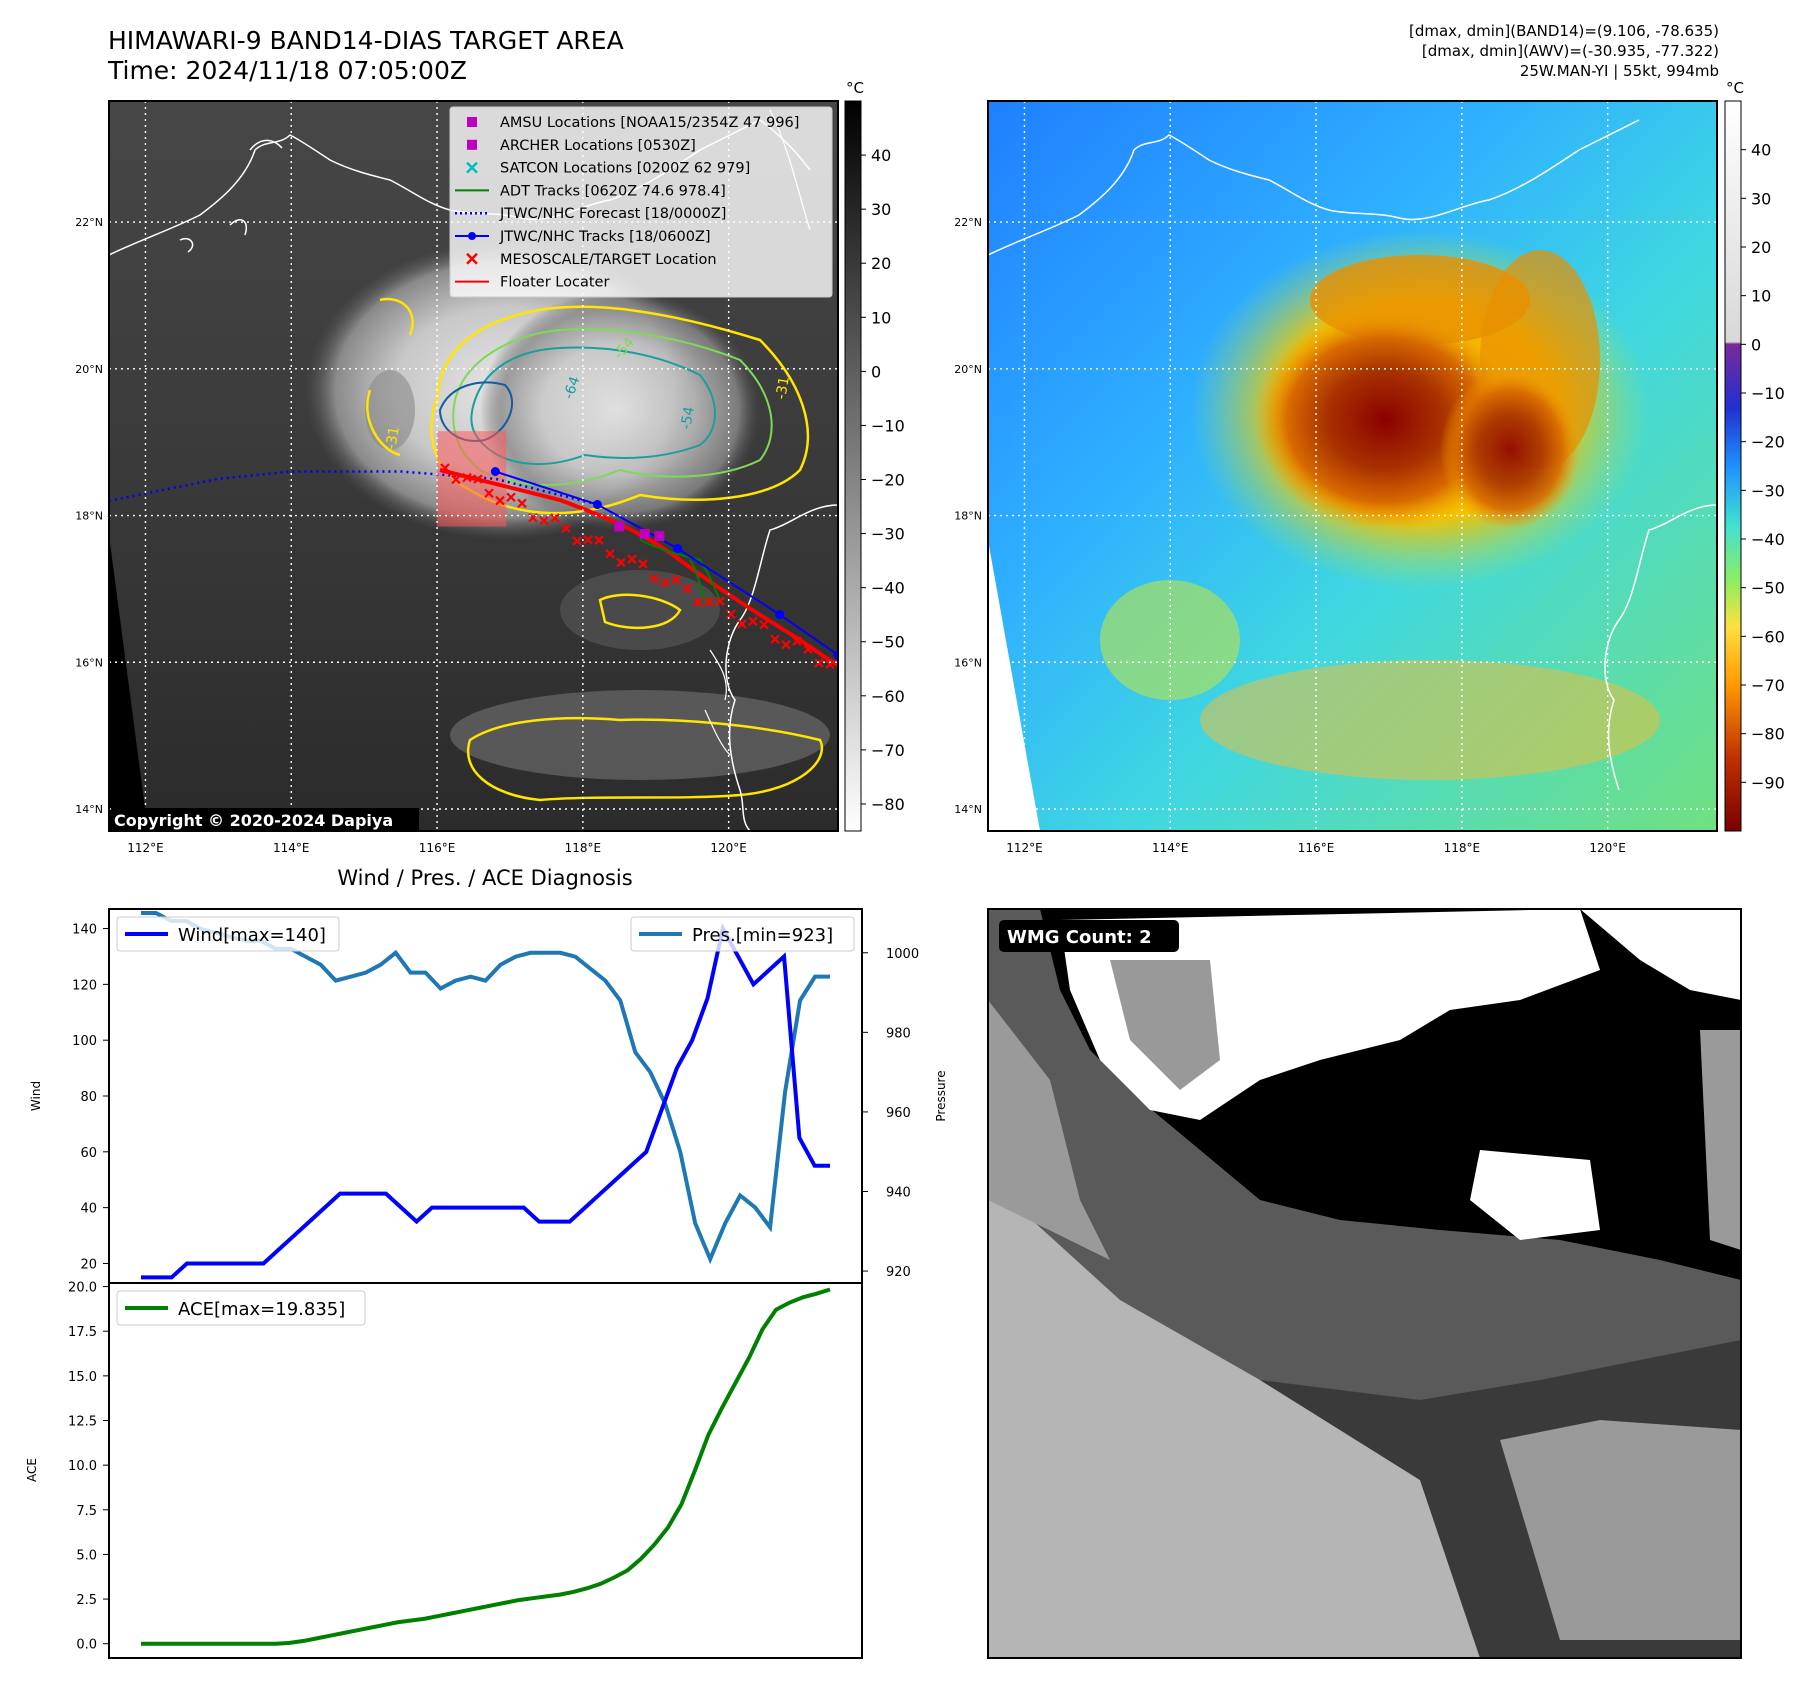 This screenshot has width=1801, height=1690. Describe the element at coordinates (688, 417) in the screenshot. I see `contour-label-3: -54` at that location.